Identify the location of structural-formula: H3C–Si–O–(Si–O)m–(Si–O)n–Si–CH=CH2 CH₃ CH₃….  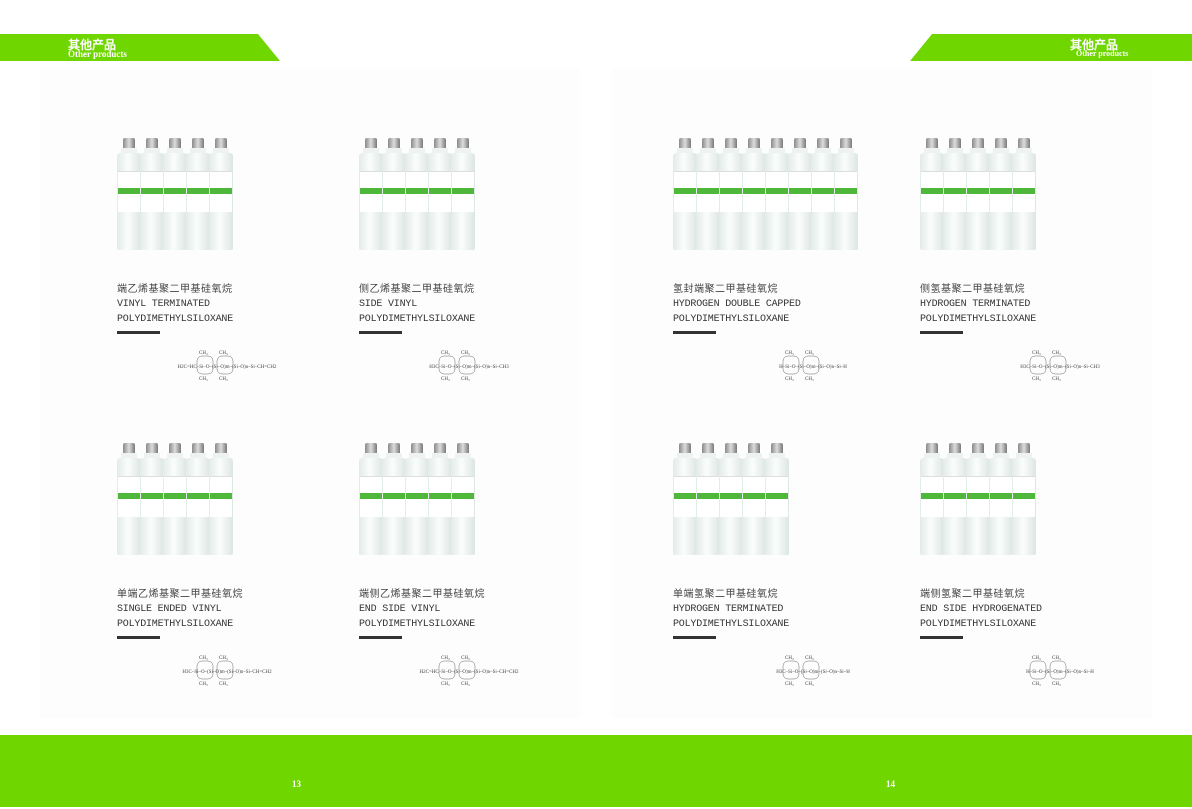
(227, 671).